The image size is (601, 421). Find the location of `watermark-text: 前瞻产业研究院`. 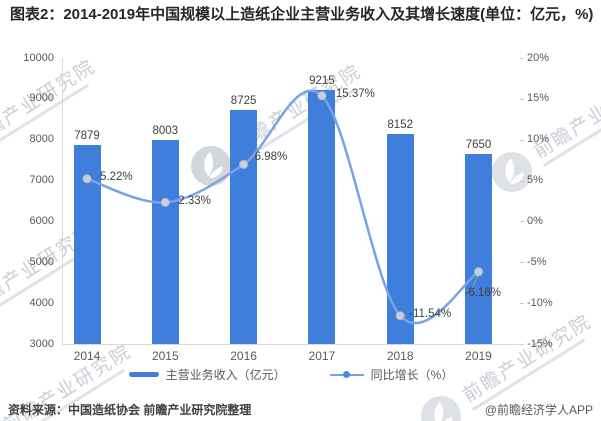

watermark-text: 前瞻产业研究院 is located at coordinates (565, 115).